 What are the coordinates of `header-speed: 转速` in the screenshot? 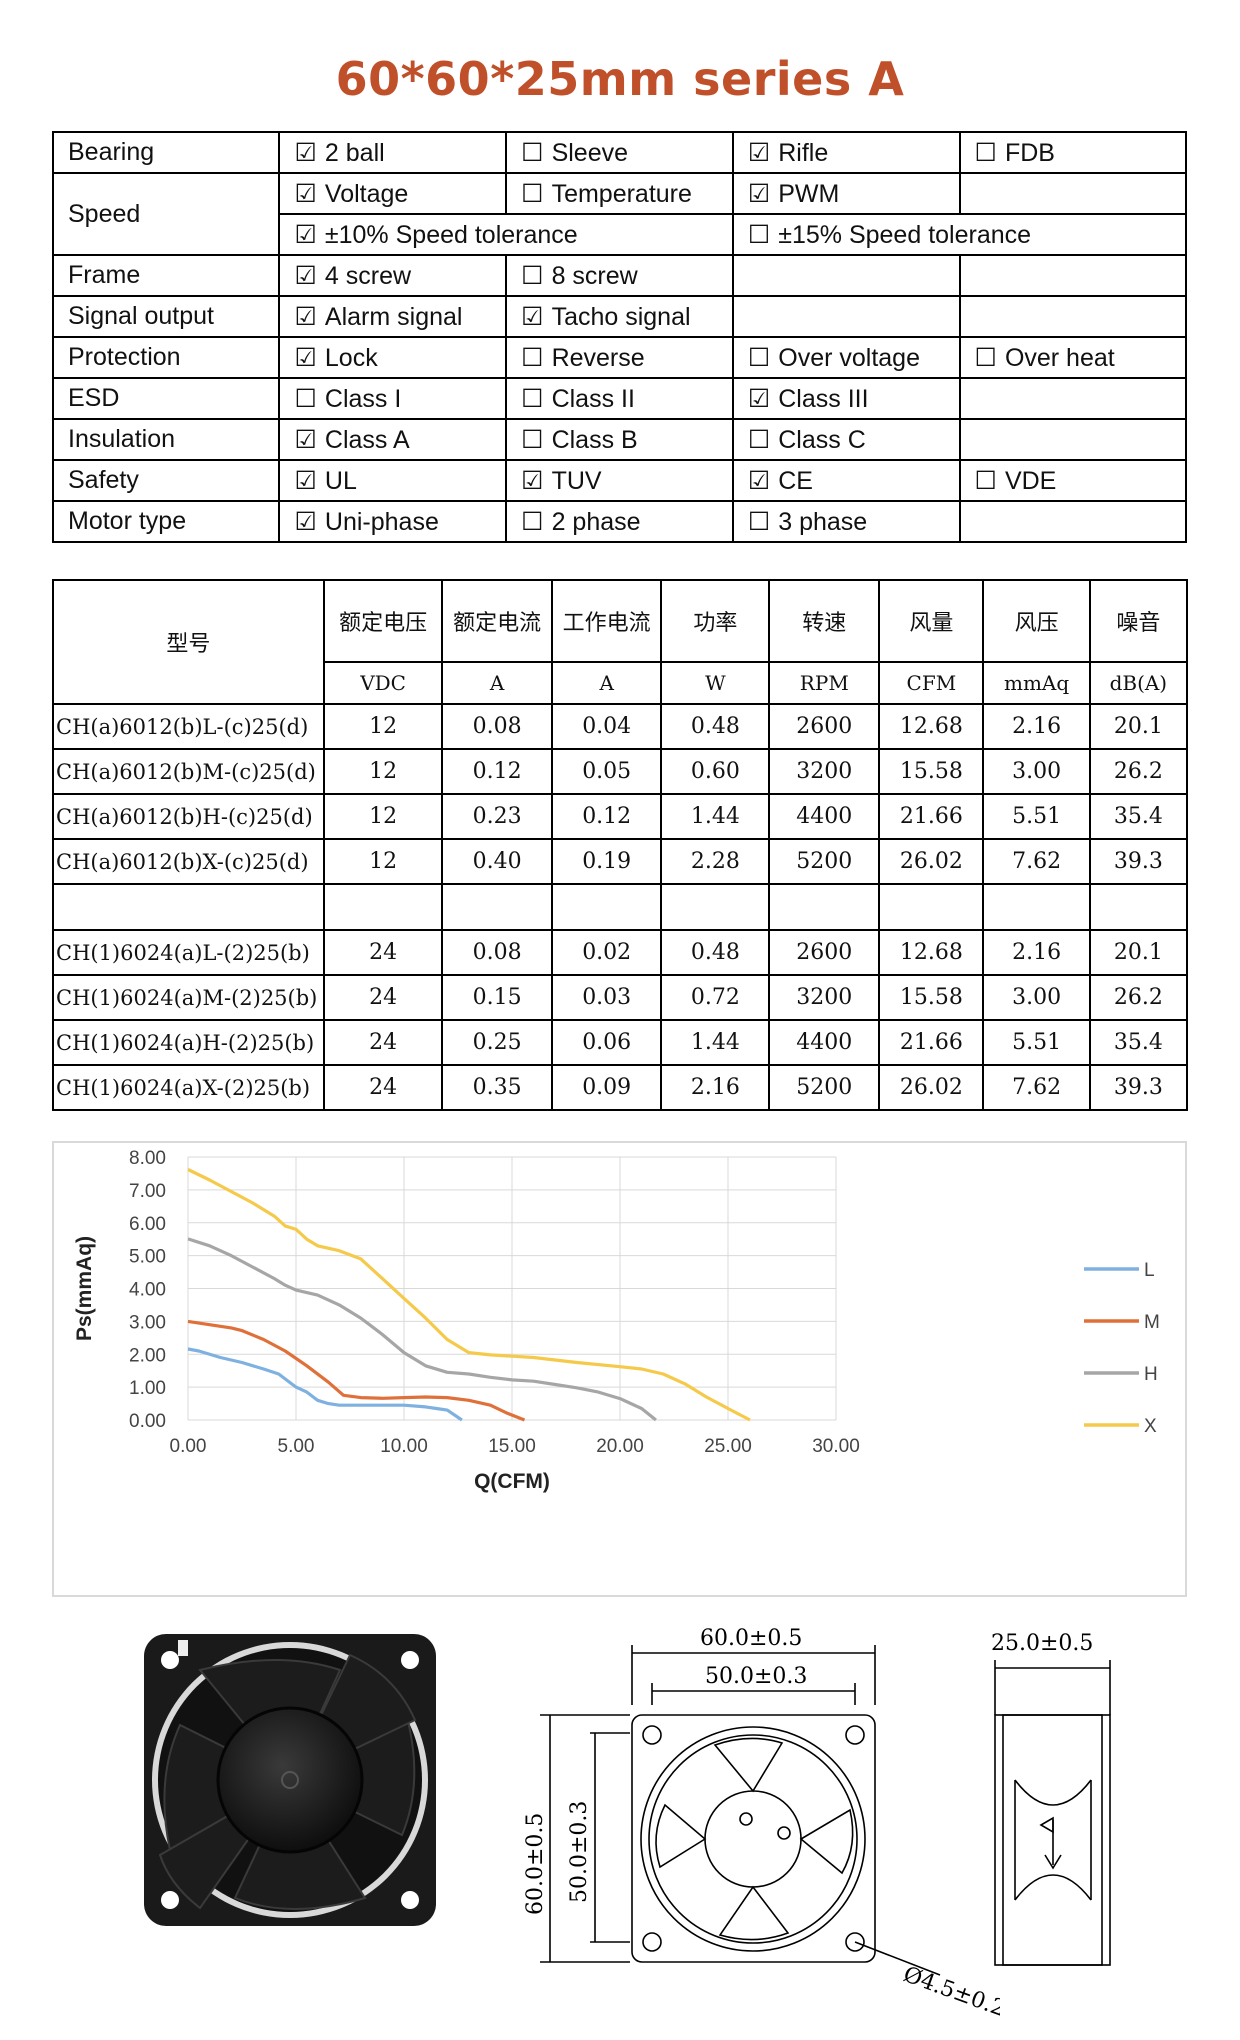 It's located at (824, 621).